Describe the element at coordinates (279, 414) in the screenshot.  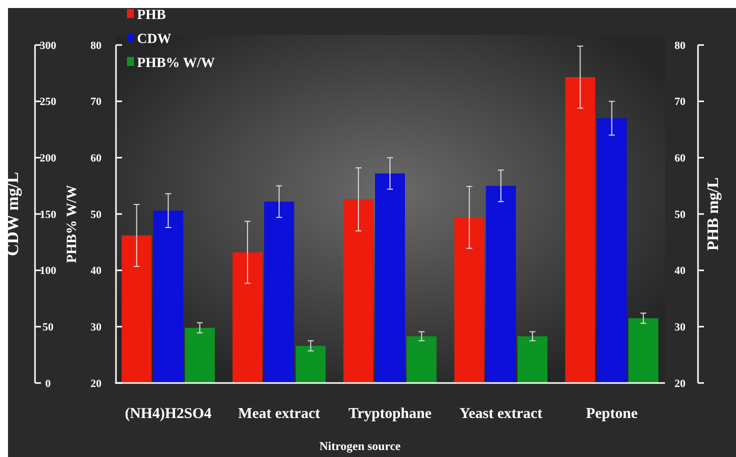
I see `x-tick-label: Meat extract` at that location.